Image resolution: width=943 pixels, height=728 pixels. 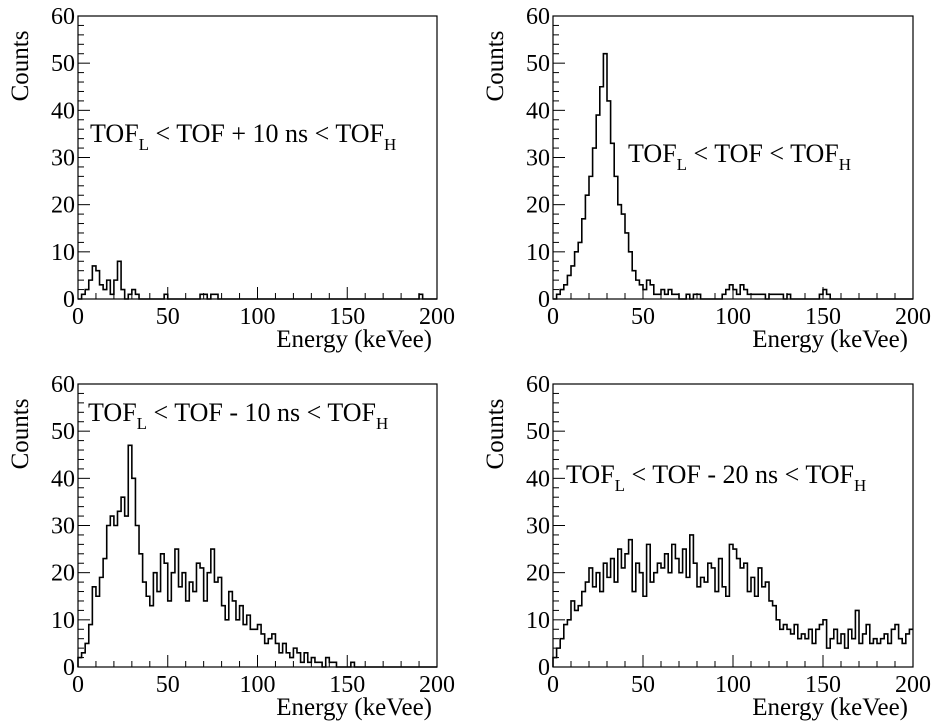 I want to click on plot-frame, so click(x=257, y=157).